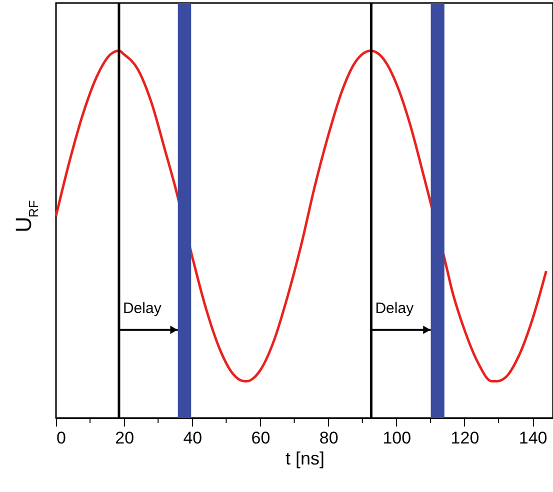 The width and height of the screenshot is (553, 492). What do you see at coordinates (305, 458) in the screenshot?
I see `x-axis-title: t [ns]` at bounding box center [305, 458].